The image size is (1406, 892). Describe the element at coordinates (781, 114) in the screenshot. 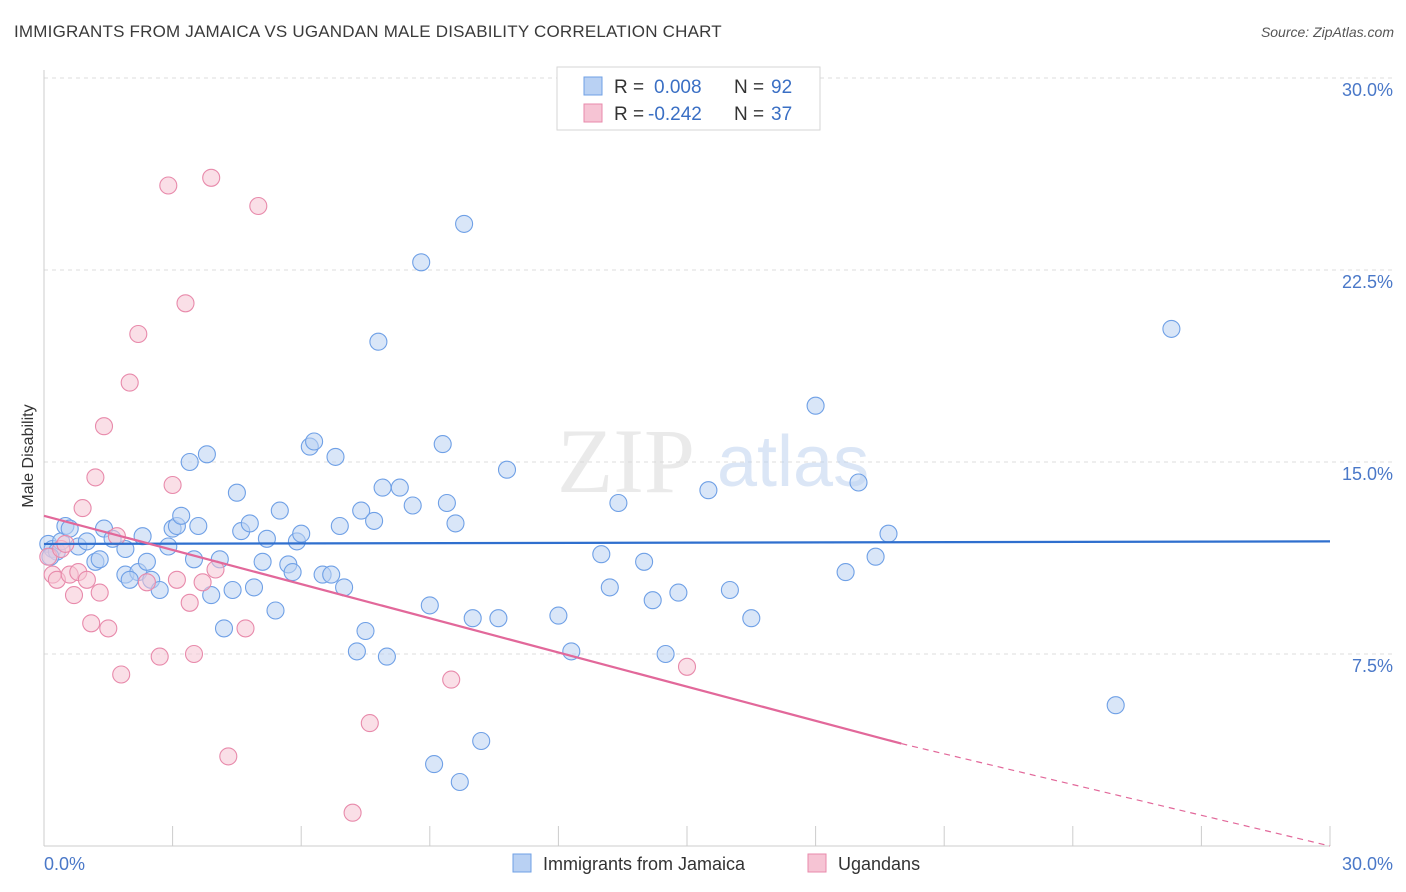

I see `legend-n-value-2: 37` at that location.